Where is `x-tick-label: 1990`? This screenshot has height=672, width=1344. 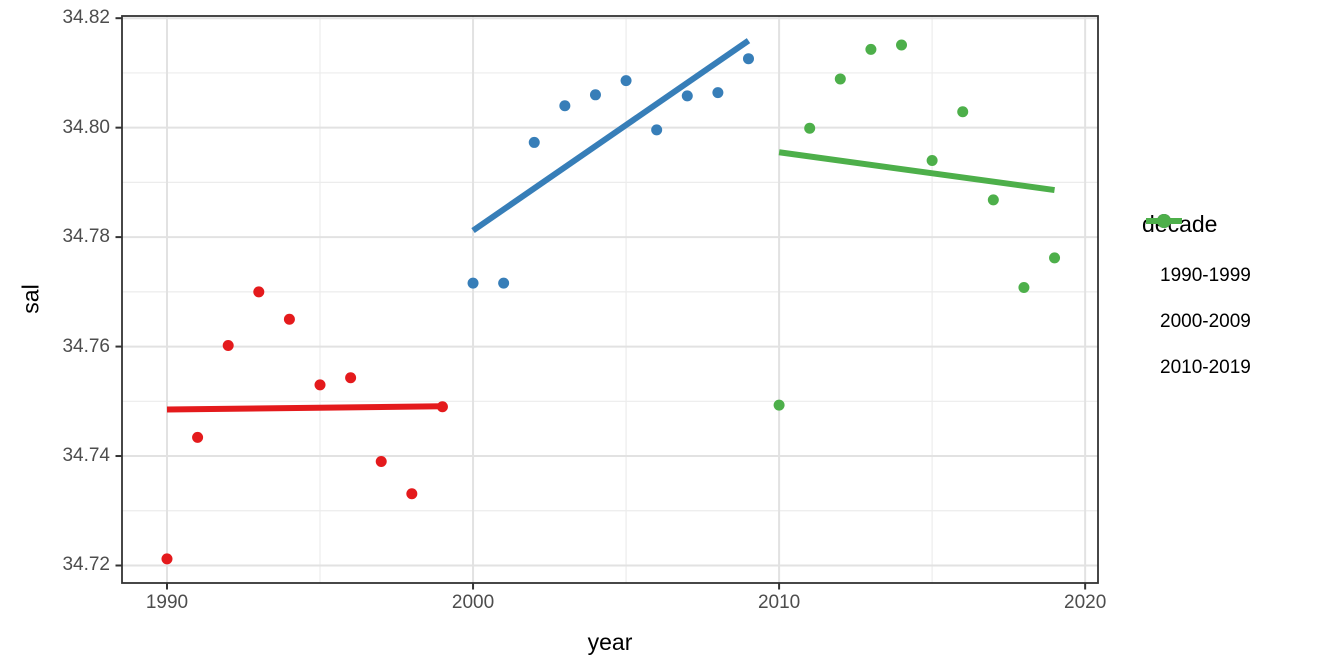
x-tick-label: 1990 is located at coordinates (167, 602).